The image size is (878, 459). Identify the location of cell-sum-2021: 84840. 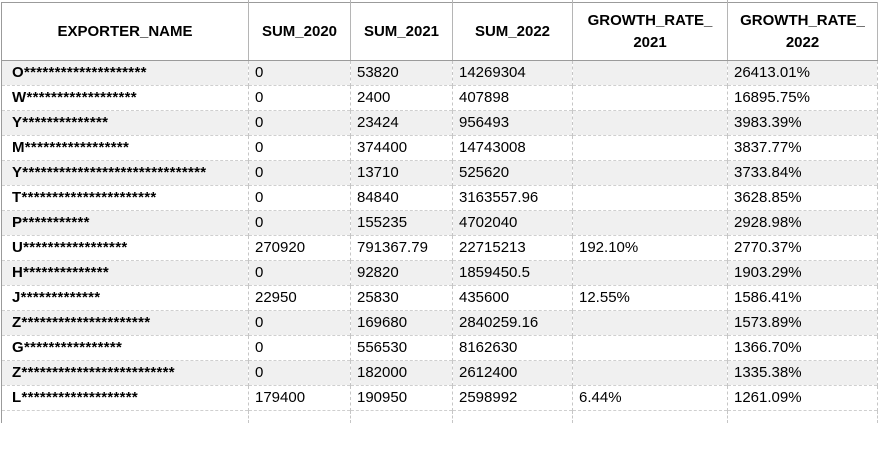
(401, 198).